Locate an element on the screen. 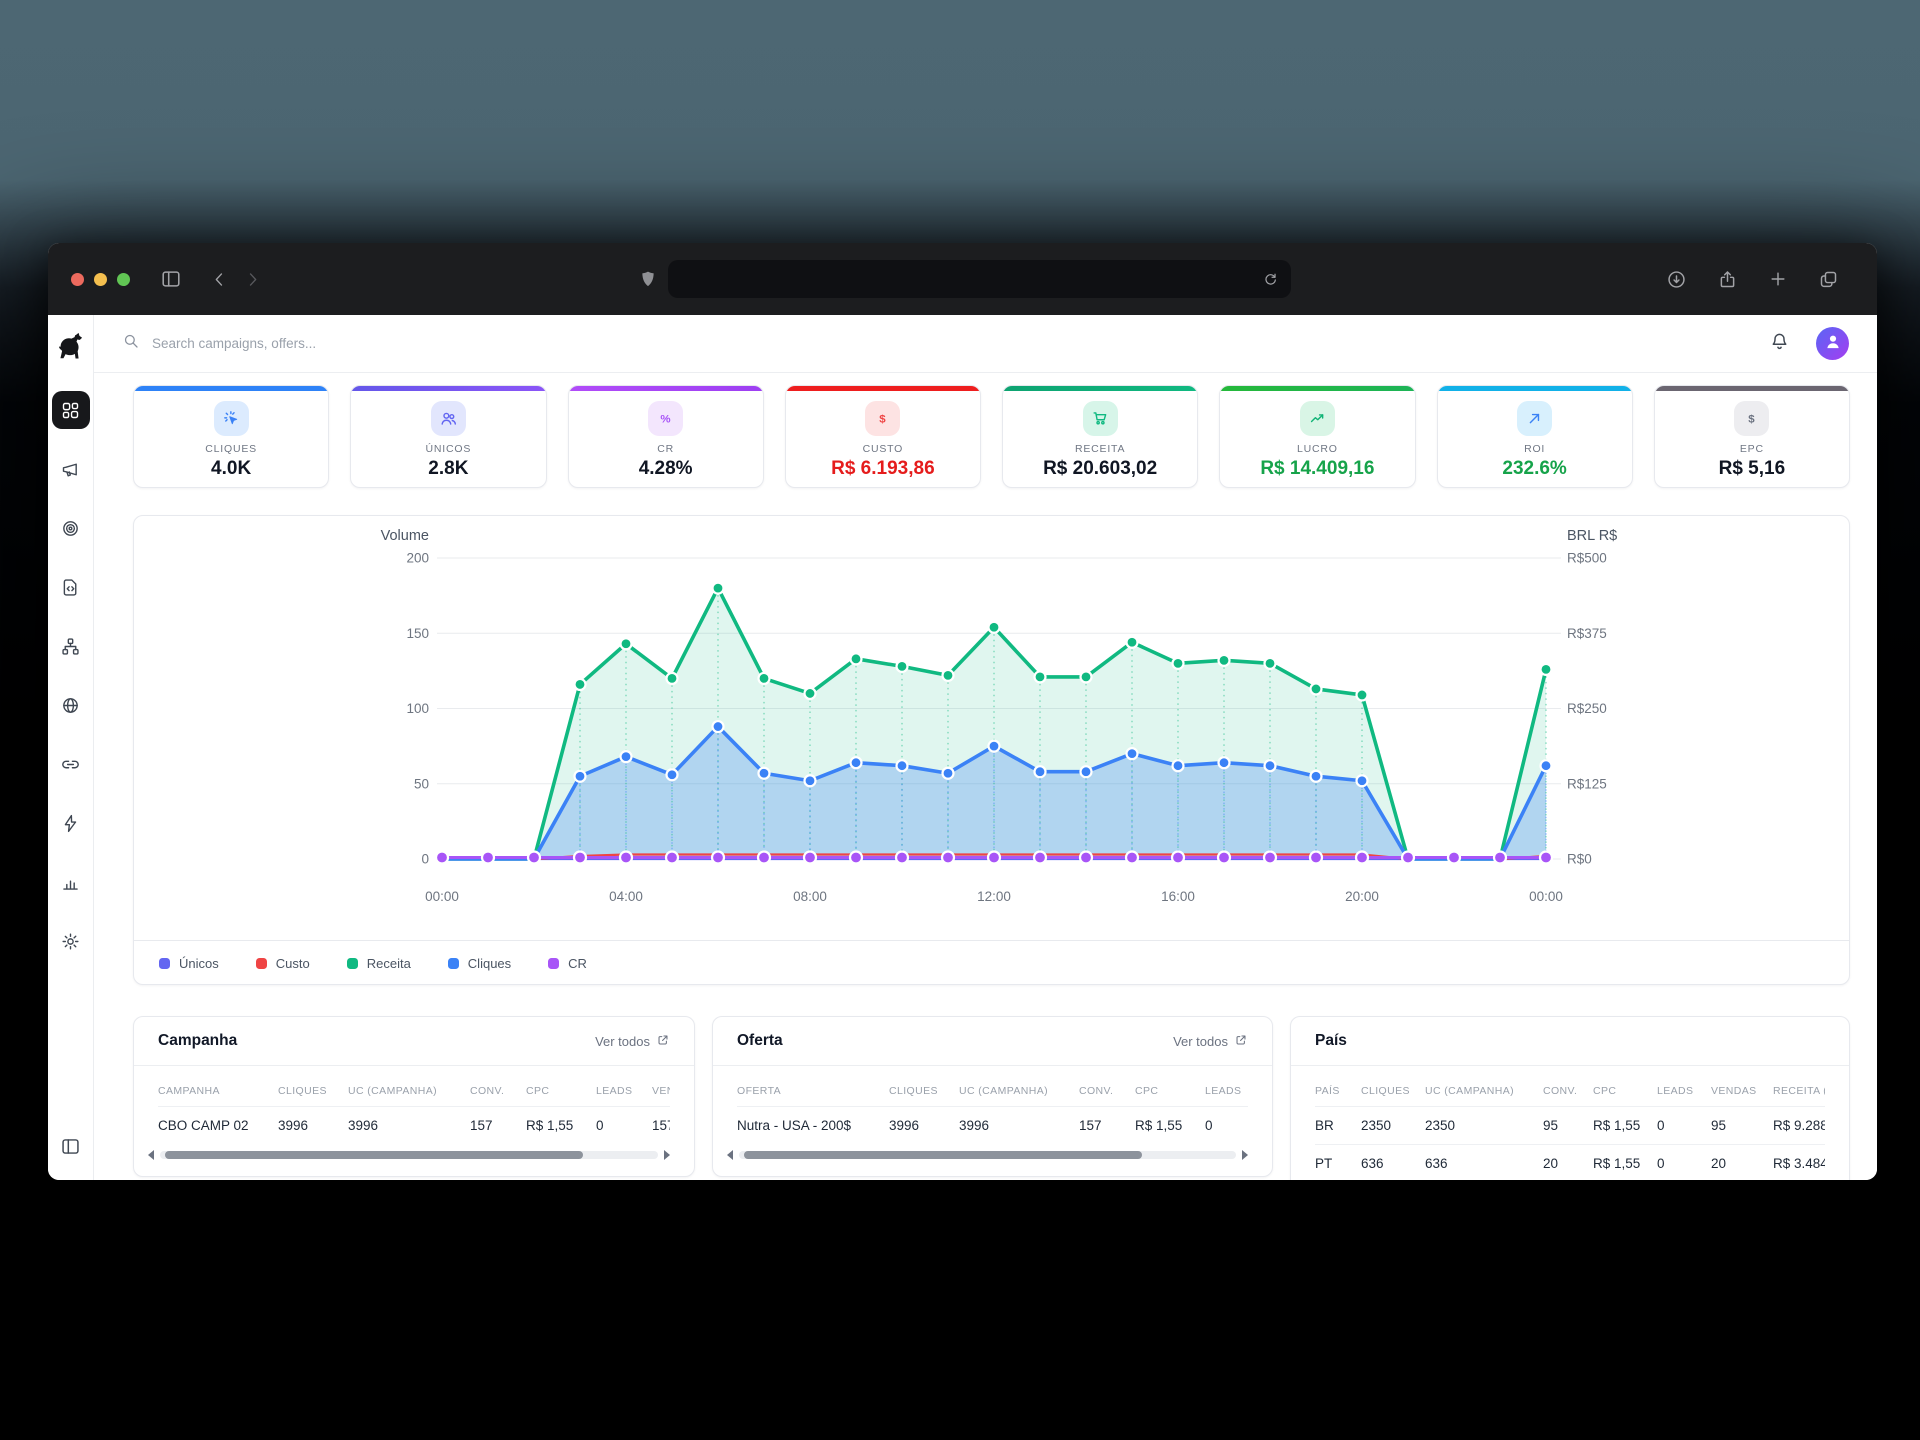 The width and height of the screenshot is (1920, 1440). kpi-card-únicos: ÚNICOS 2.8K is located at coordinates (448, 436).